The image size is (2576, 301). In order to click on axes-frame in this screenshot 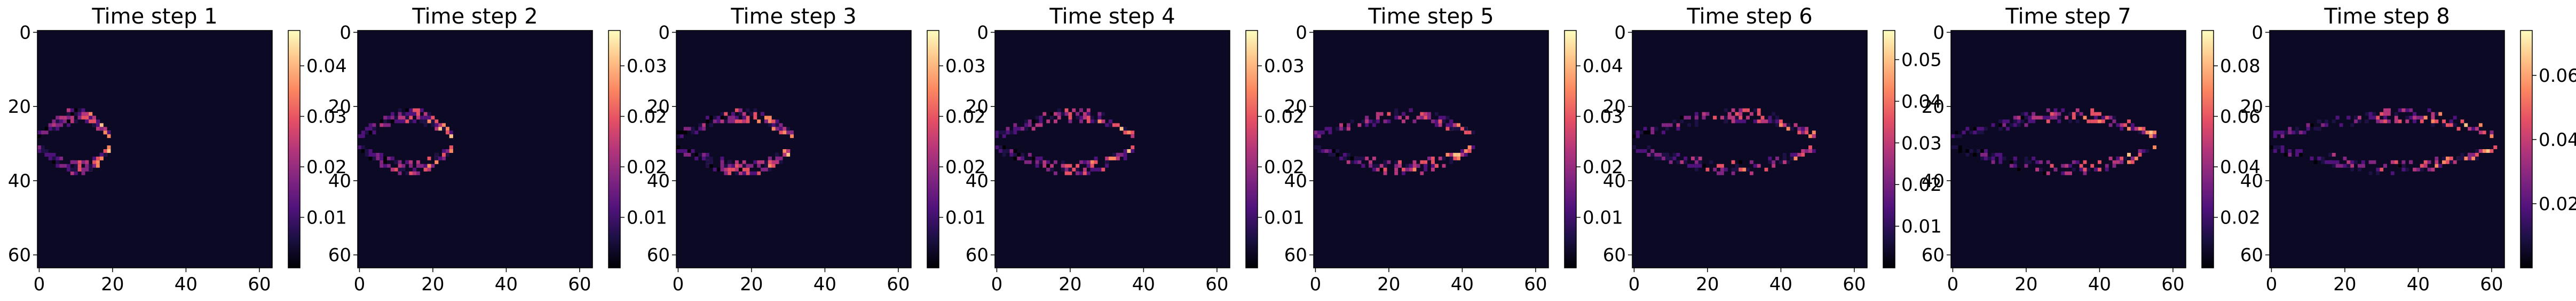, I will do `click(1112, 149)`.